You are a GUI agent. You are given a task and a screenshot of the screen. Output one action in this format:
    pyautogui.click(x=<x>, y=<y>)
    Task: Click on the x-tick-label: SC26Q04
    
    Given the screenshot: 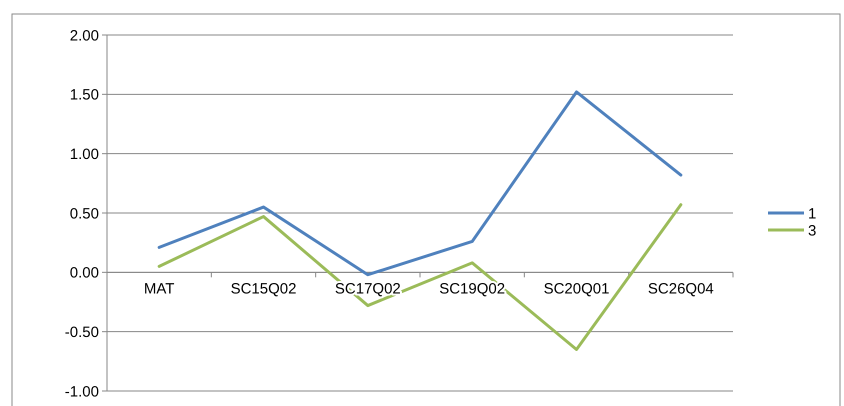 What is the action you would take?
    pyautogui.click(x=681, y=289)
    